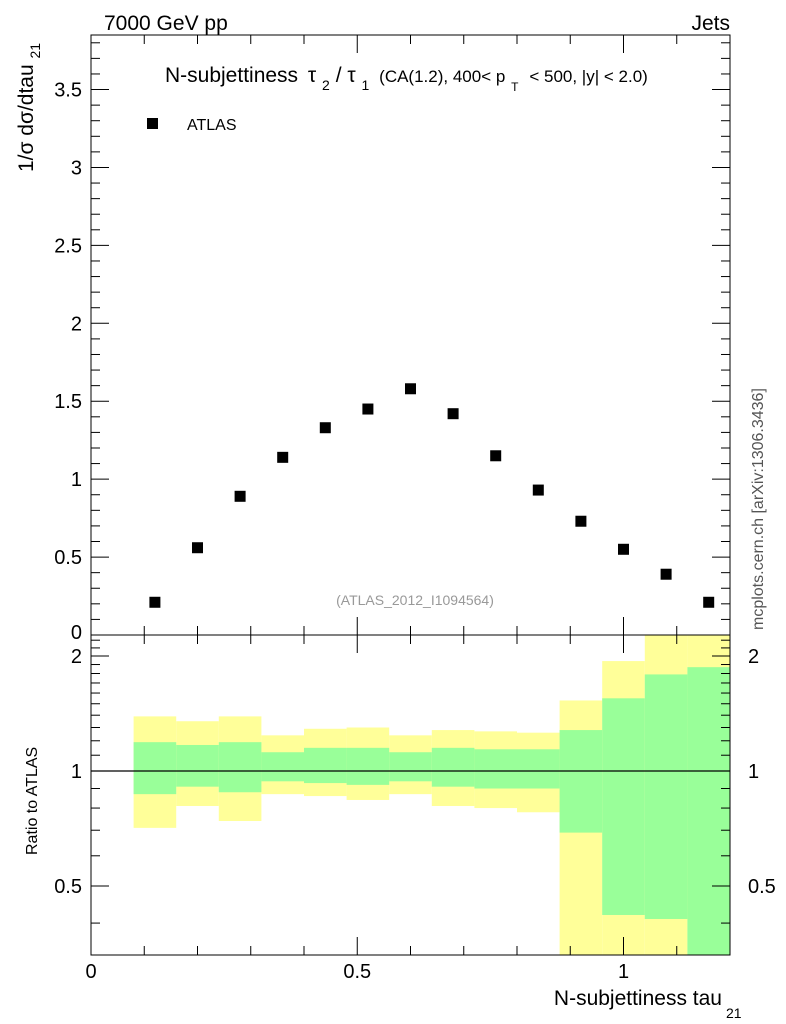  Describe the element at coordinates (326, 85) in the screenshot. I see `title-tau2-sub: 2` at that location.